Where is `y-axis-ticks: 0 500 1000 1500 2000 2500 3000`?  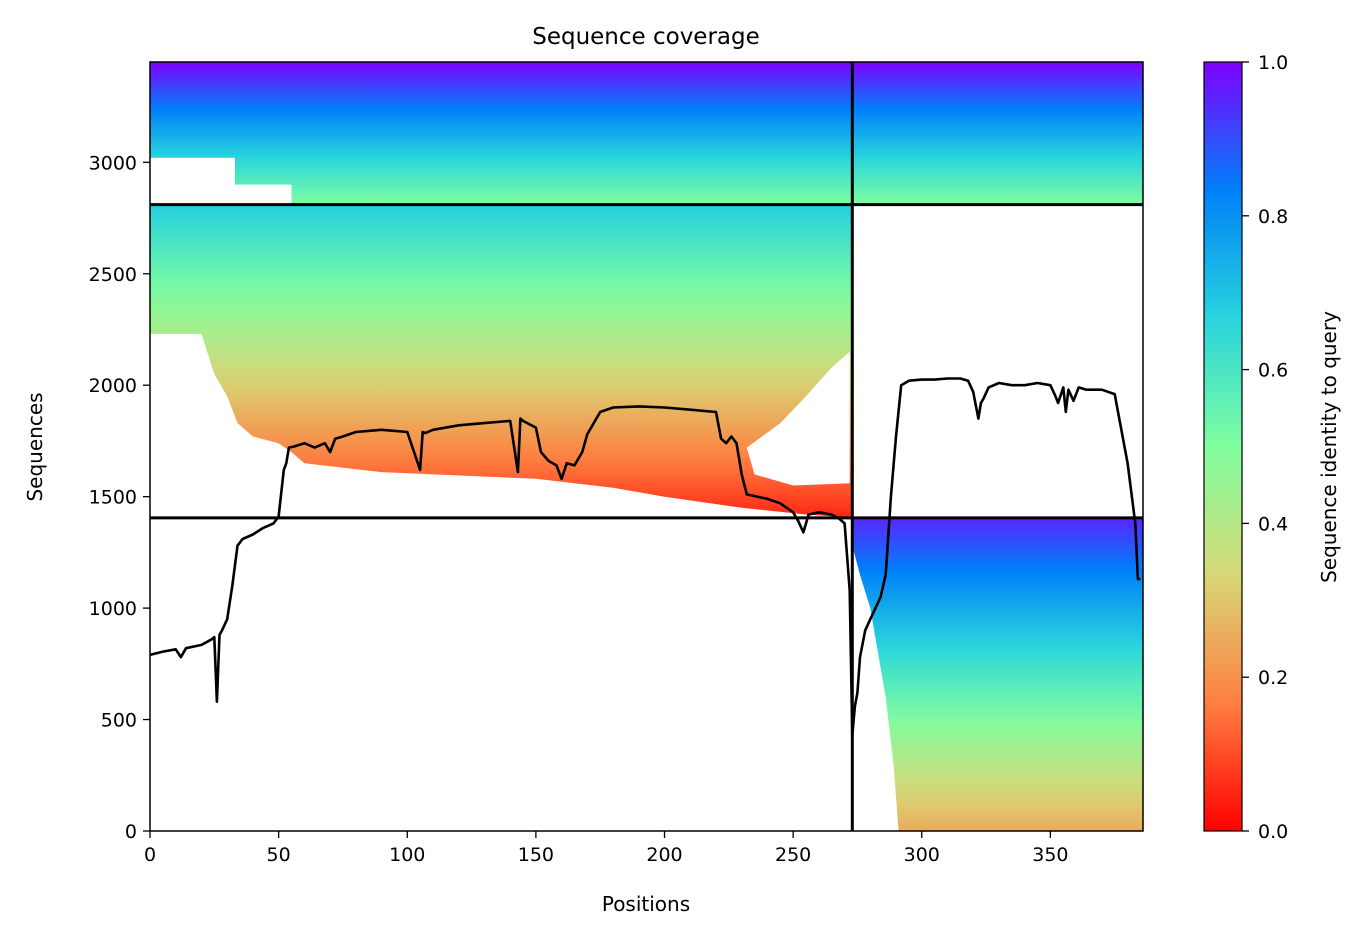 y-axis-ticks: 0 500 1000 1500 2000 2500 3000 is located at coordinates (119, 497).